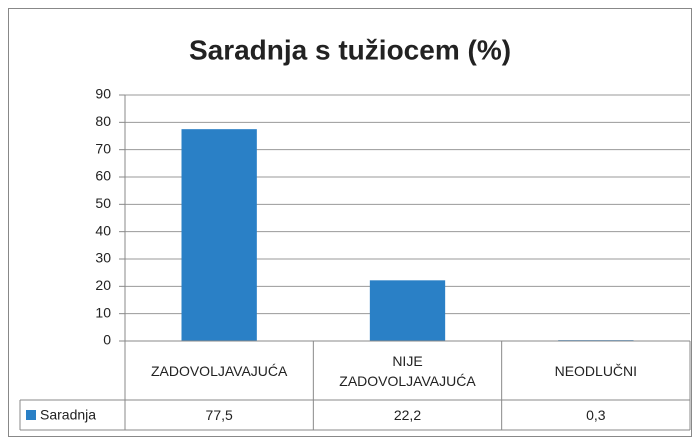 Image resolution: width=700 pixels, height=443 pixels. Describe the element at coordinates (596, 415) in the screenshot. I see `table-value: 0,3` at that location.